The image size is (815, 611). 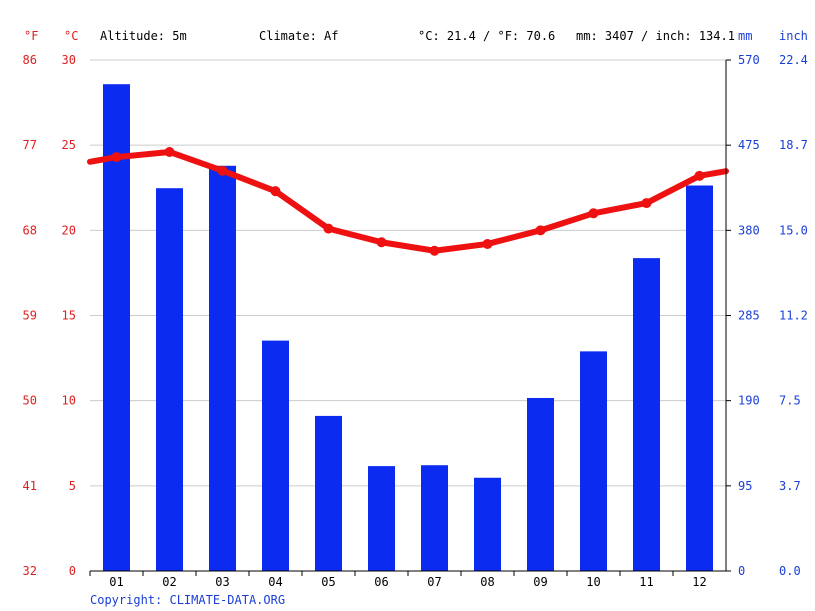 What do you see at coordinates (187, 600) in the screenshot?
I see `copyright-text: Copyright: CLIMATE-DATA.ORG` at bounding box center [187, 600].